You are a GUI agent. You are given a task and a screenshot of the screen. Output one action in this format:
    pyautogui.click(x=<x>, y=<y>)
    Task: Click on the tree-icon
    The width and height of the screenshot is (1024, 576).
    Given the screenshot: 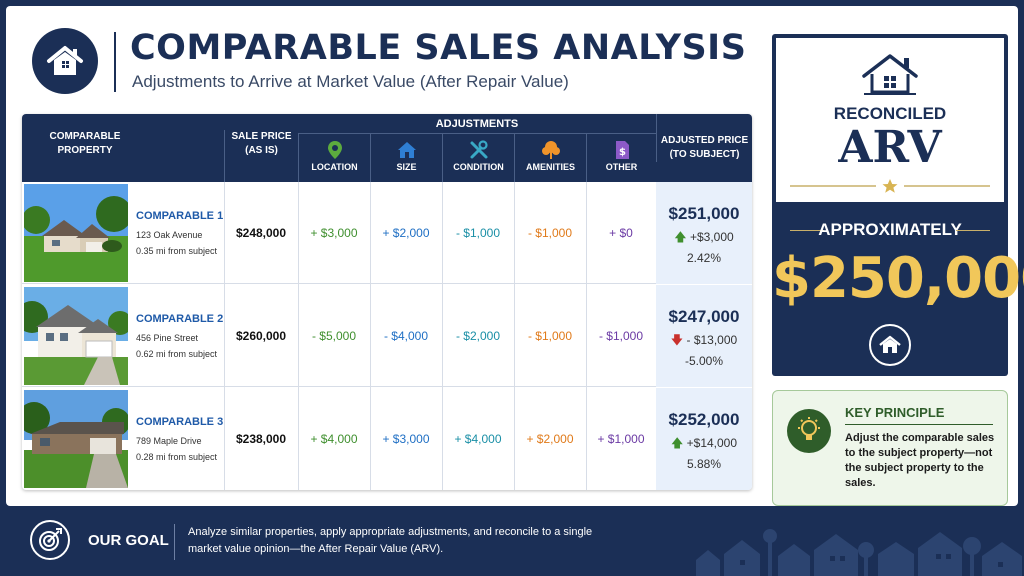 What is the action you would take?
    pyautogui.click(x=550, y=150)
    